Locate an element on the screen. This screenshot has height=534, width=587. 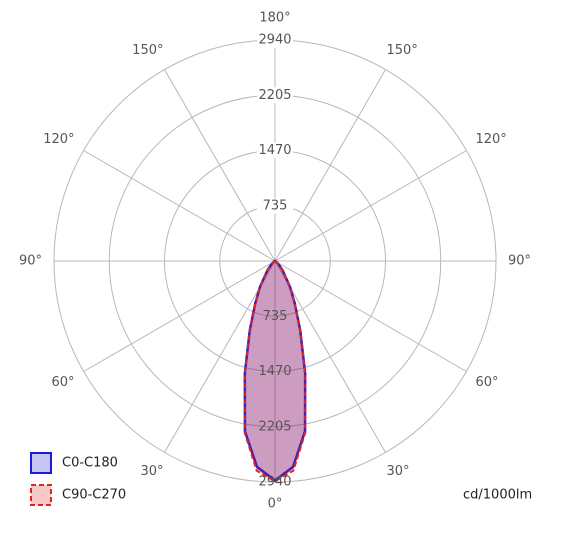
series-line is located at coordinates (275, 371).